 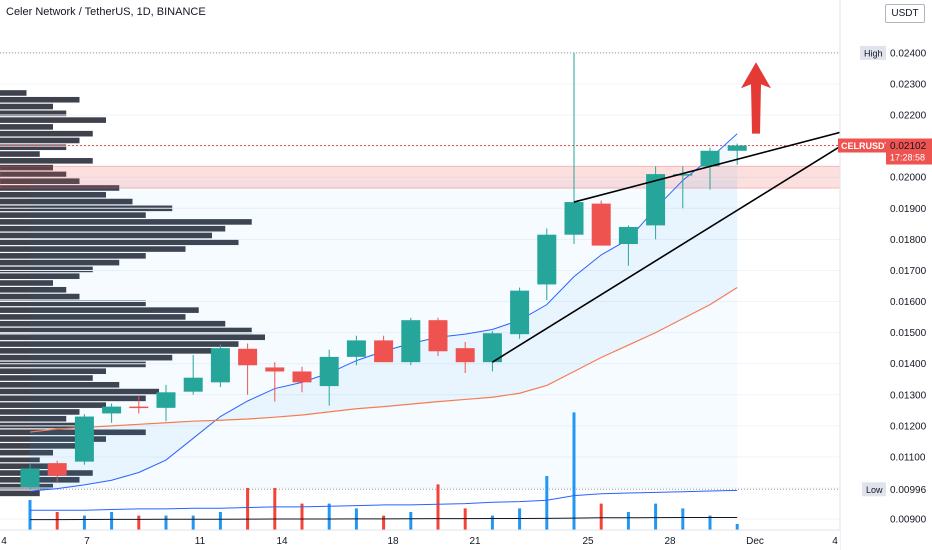 I want to click on countdown: 17:28:58, so click(x=907, y=157).